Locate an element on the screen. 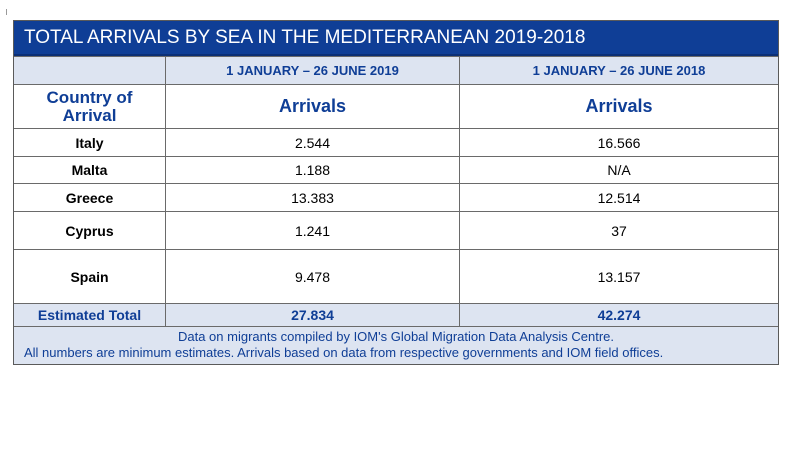  country-header: Country of Arrival is located at coordinates (90, 106).